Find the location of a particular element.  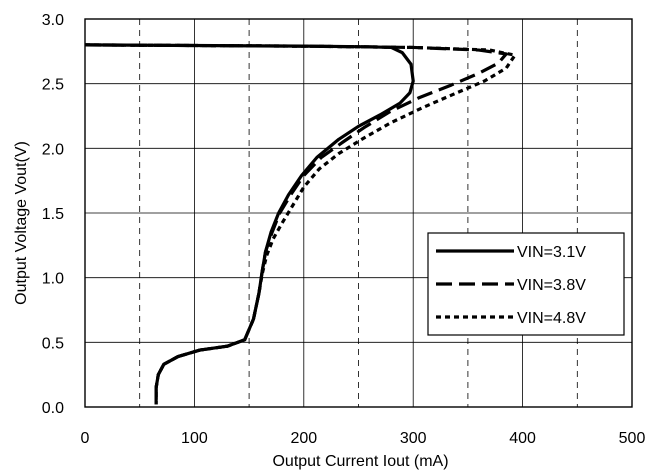

y-tick-label: 0.5 is located at coordinates (53, 343).